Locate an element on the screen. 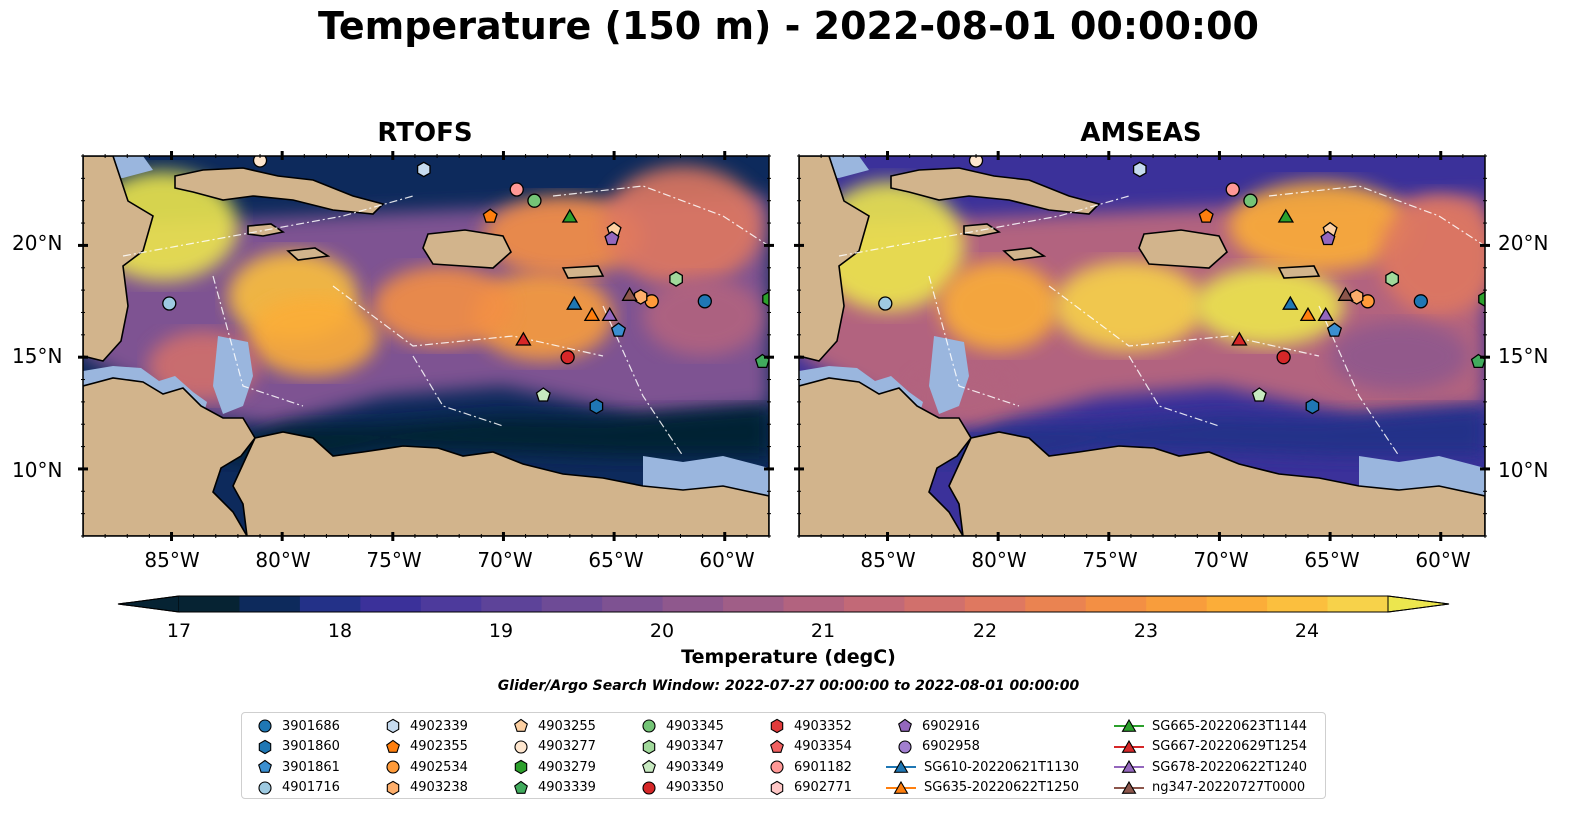 The image size is (1577, 827). legend-label: 3901860 is located at coordinates (311, 746).